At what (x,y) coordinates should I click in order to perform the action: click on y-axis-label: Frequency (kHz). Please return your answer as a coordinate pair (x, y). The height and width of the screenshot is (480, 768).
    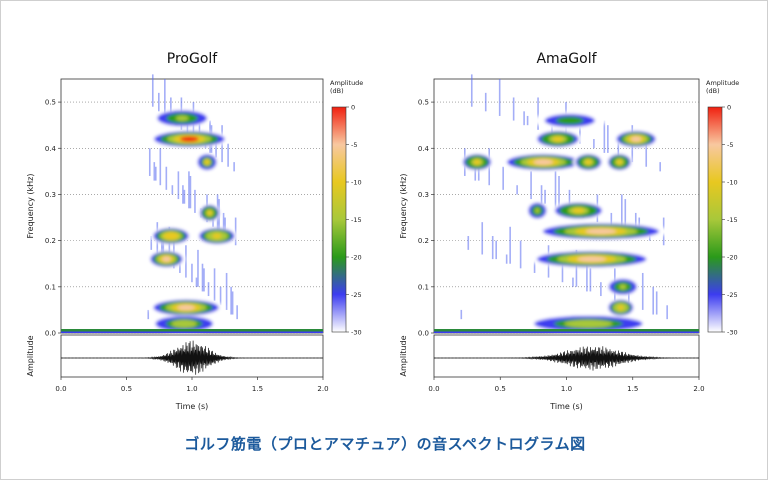
    Looking at the image, I should click on (403, 206).